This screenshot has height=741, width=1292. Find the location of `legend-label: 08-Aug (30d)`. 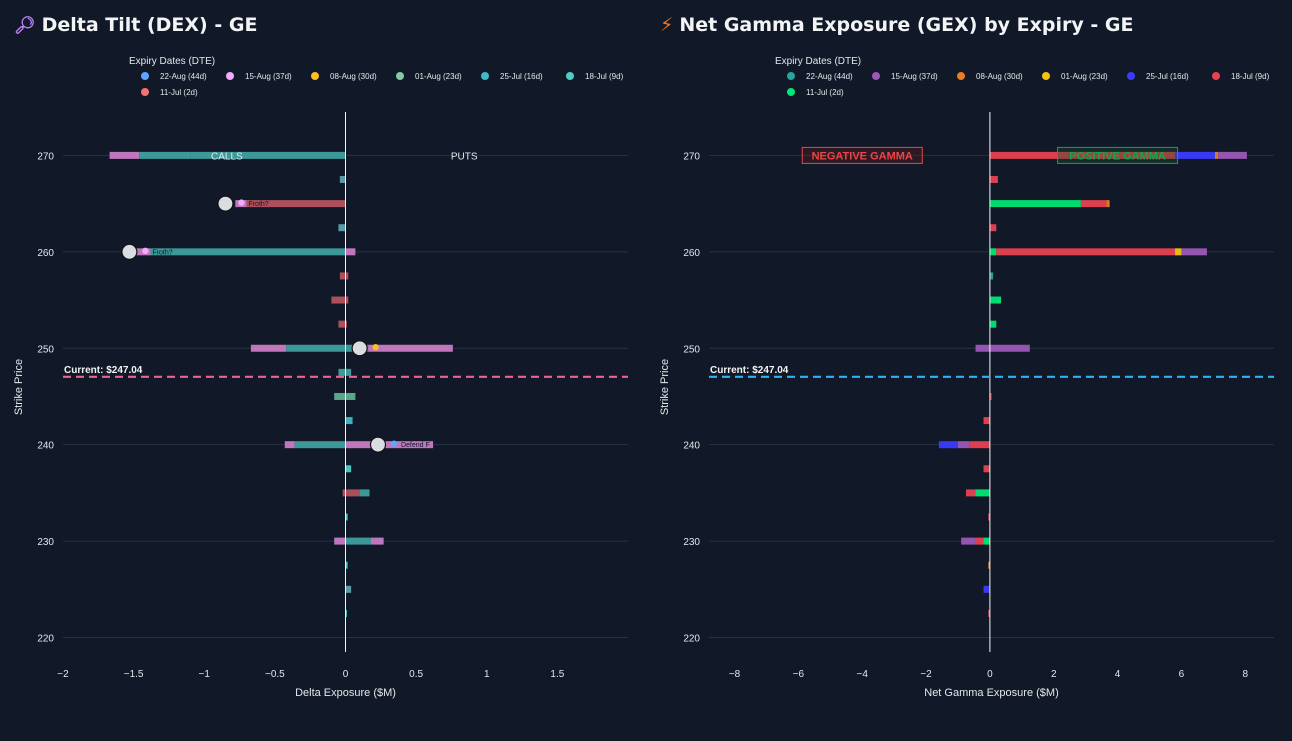

legend-label: 08-Aug (30d) is located at coordinates (999, 76).